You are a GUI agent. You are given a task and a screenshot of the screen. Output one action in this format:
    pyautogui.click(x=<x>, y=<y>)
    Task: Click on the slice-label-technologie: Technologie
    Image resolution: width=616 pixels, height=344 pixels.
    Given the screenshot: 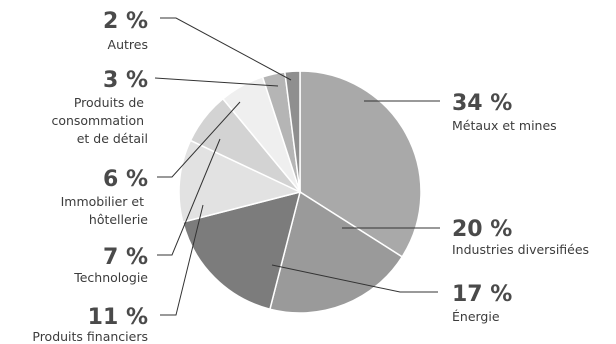 What is the action you would take?
    pyautogui.click(x=110, y=277)
    